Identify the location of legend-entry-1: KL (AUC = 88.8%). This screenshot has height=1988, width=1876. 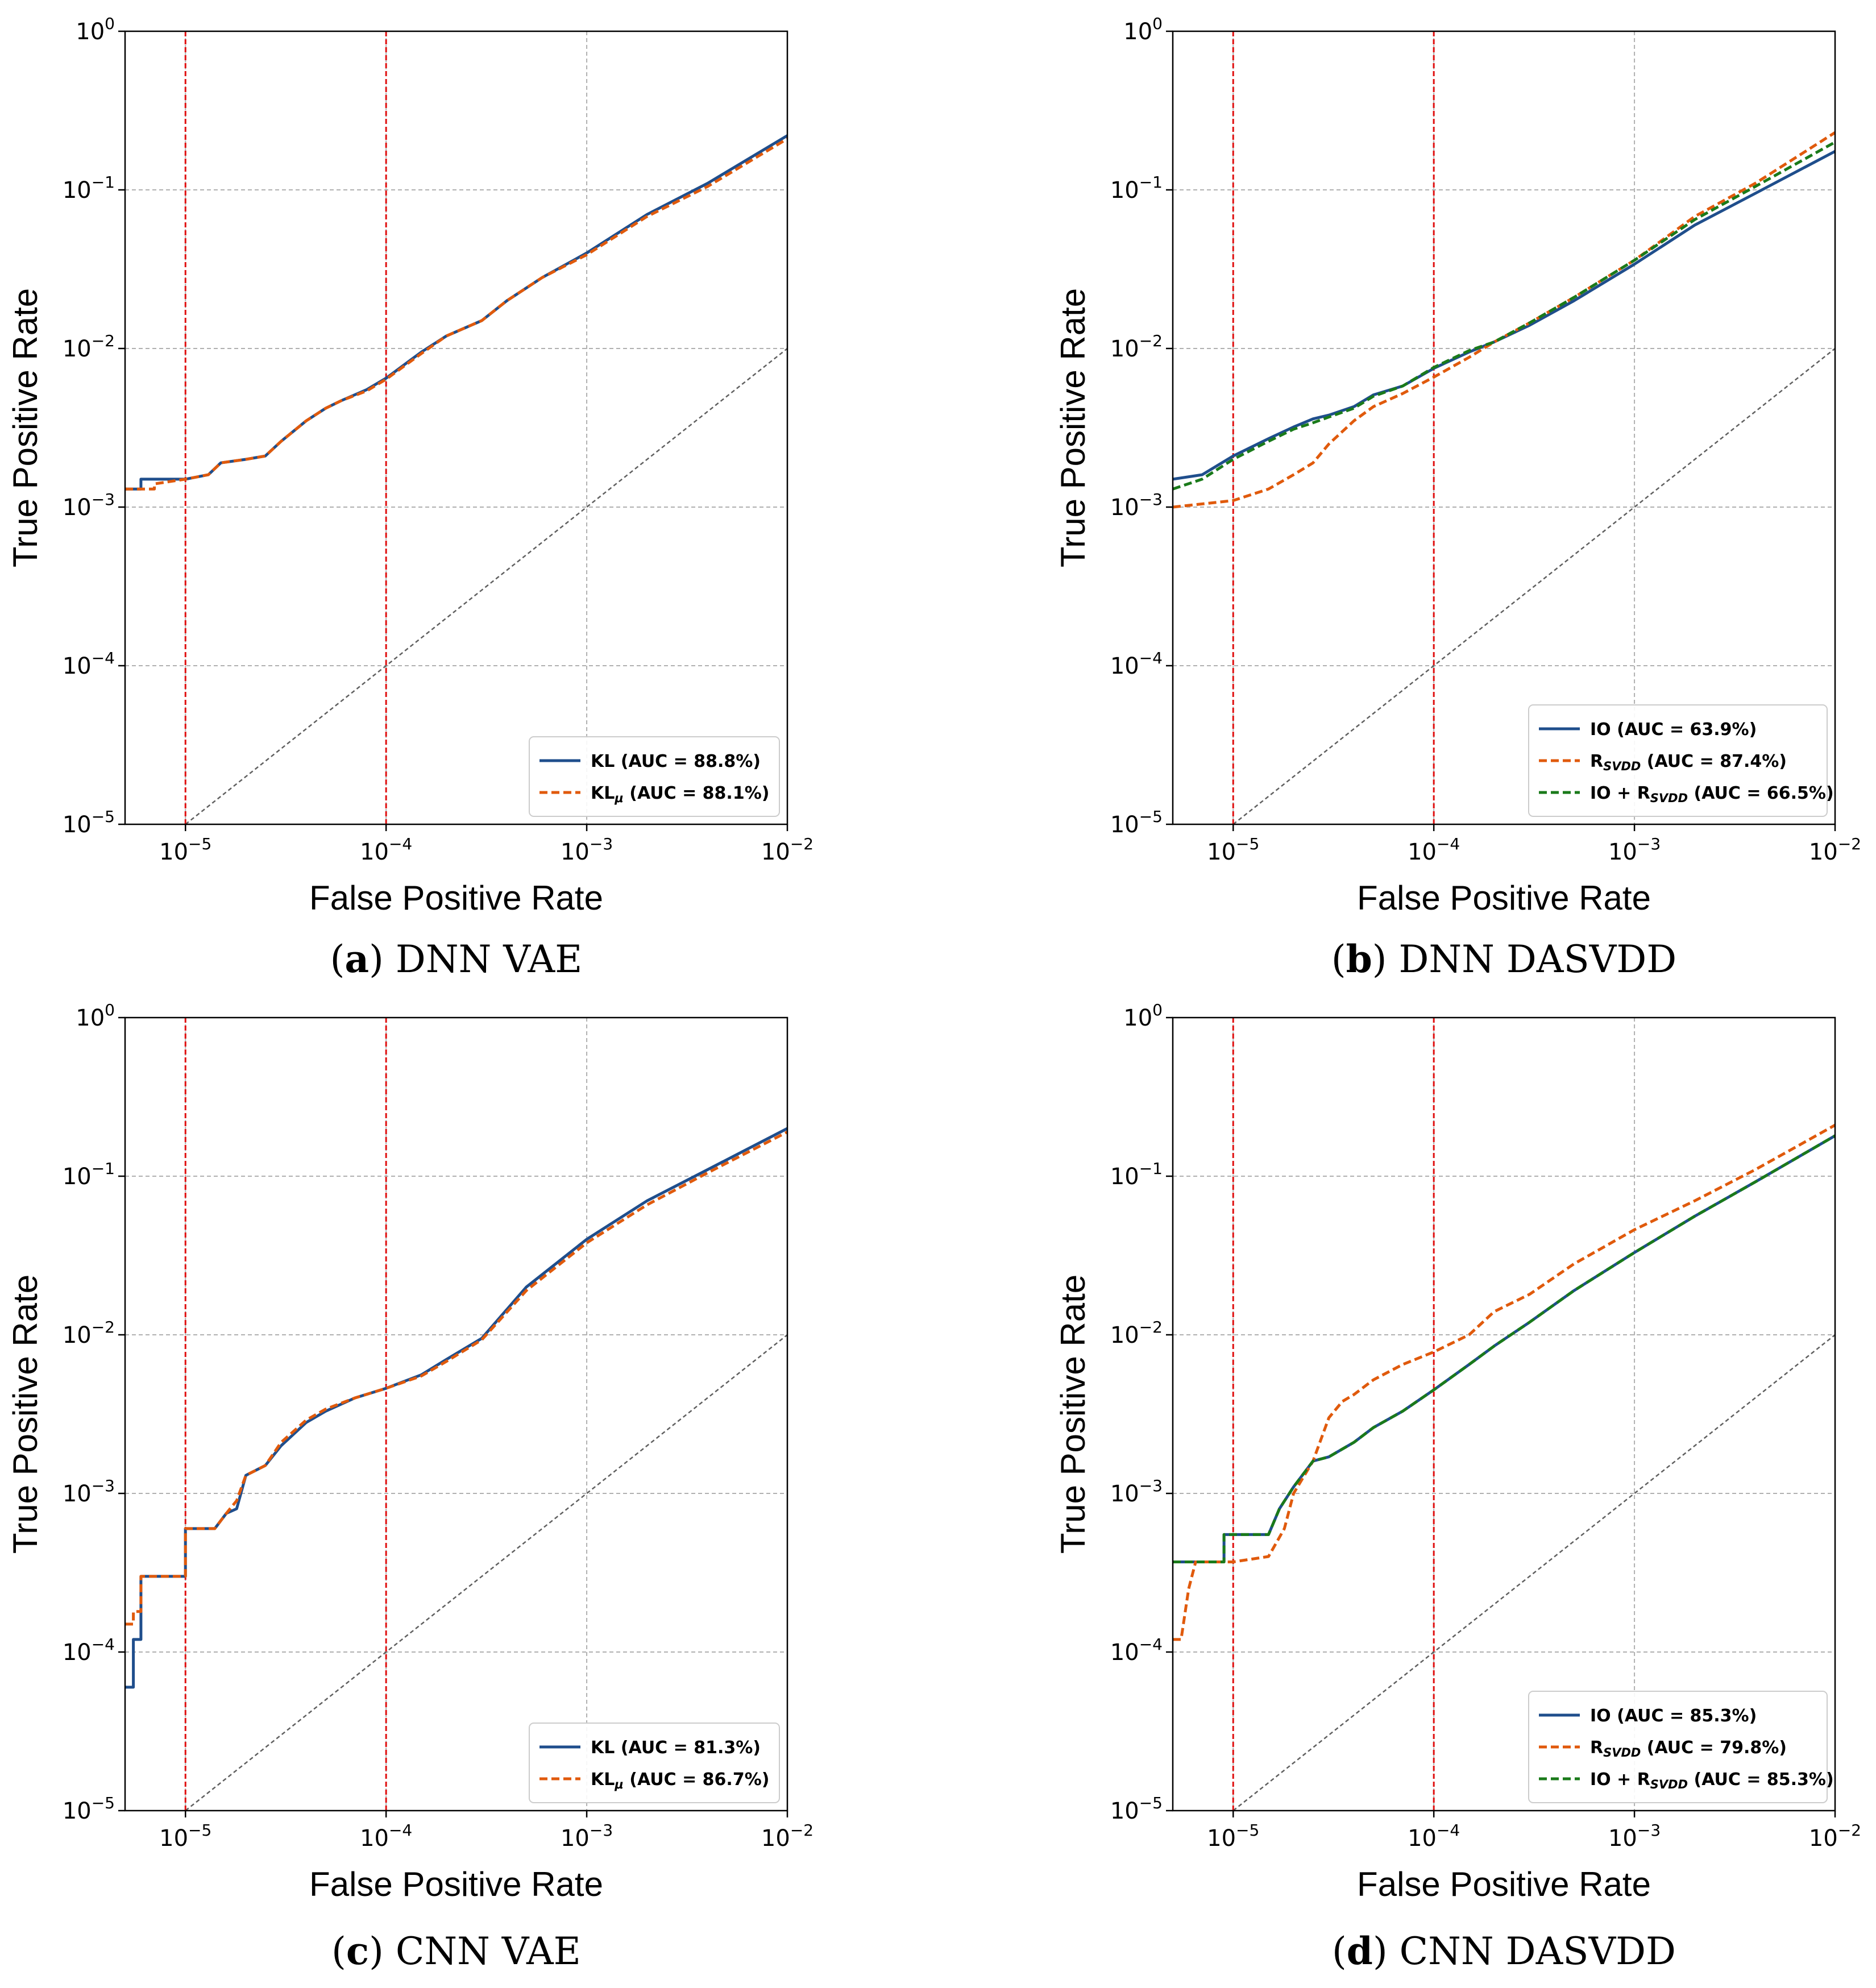
(676, 761).